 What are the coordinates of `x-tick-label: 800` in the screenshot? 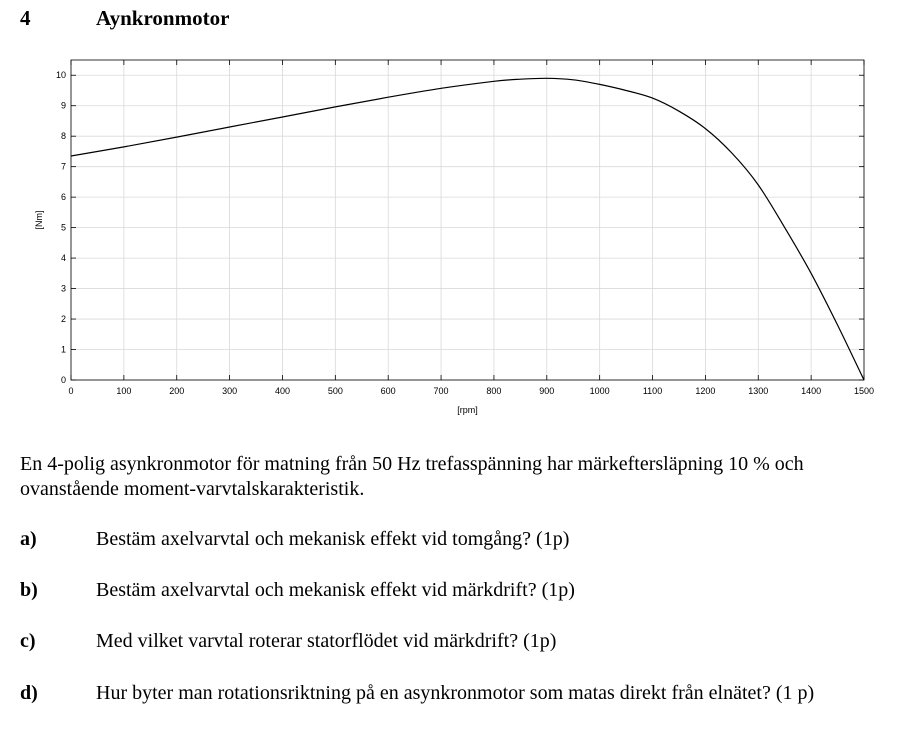 It's located at (493, 391).